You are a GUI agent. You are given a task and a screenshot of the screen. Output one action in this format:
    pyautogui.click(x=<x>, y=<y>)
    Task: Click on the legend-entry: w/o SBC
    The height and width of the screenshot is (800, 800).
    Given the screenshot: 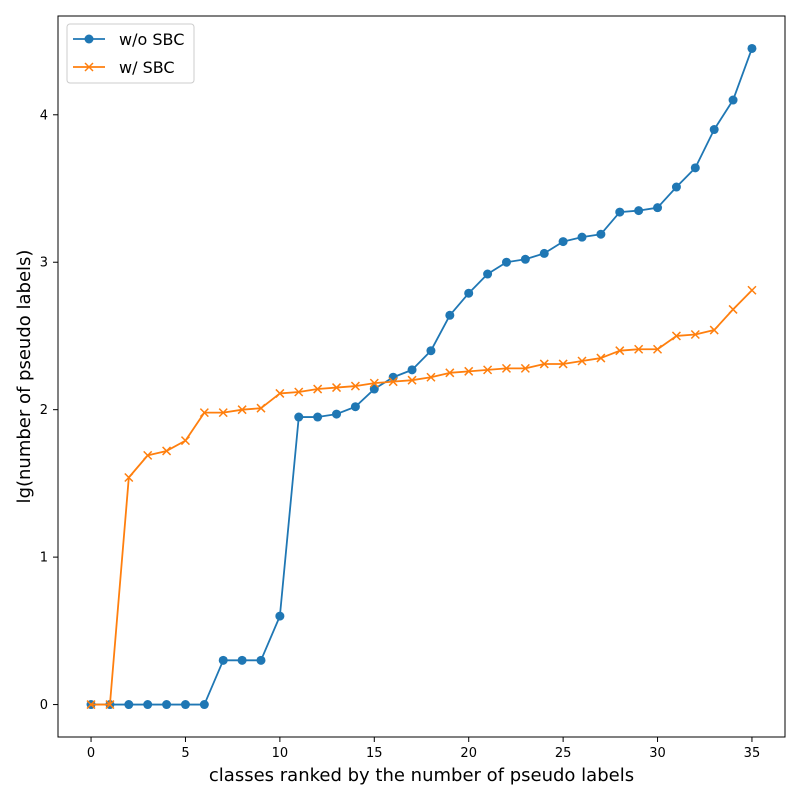 What is the action you would take?
    pyautogui.click(x=128, y=39)
    